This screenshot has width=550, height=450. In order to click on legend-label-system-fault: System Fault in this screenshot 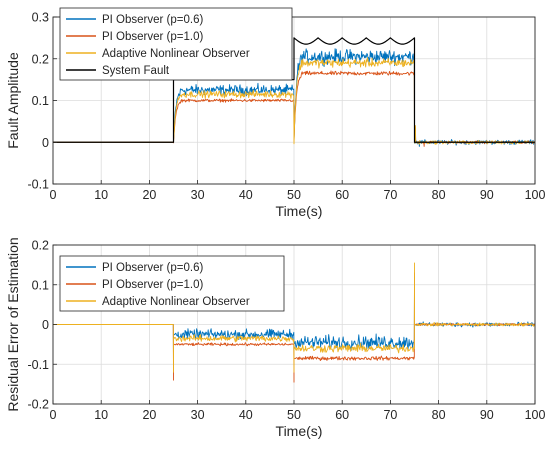, I will do `click(136, 71)`.